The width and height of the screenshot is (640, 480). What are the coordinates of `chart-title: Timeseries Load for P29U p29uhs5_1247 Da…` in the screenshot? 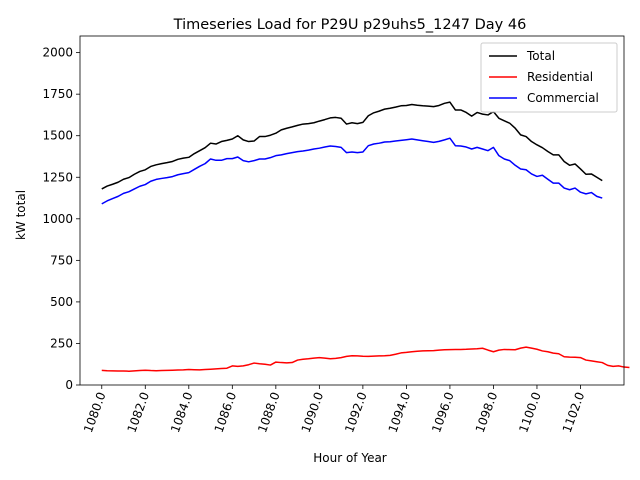 It's located at (350, 25).